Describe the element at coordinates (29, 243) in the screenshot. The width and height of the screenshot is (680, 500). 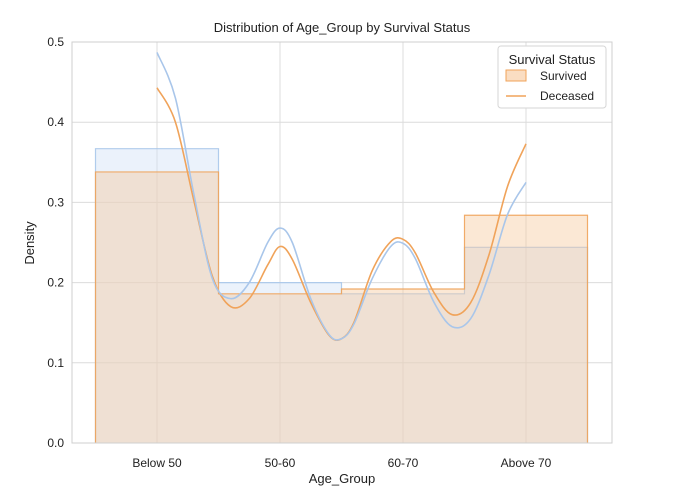
I see `y-axis-label: Density` at that location.